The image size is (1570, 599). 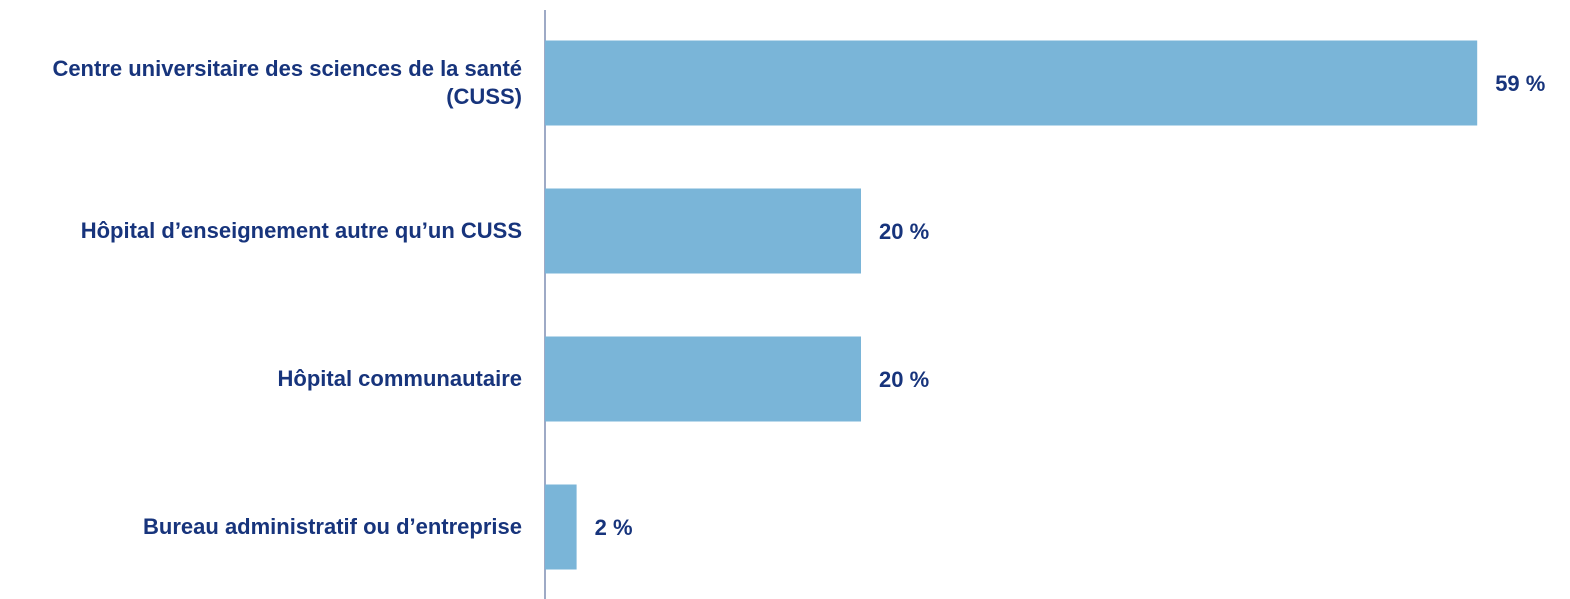 What do you see at coordinates (301, 230) in the screenshot?
I see `category-text: Hôpital d’enseignement autre qu’un CUSS` at bounding box center [301, 230].